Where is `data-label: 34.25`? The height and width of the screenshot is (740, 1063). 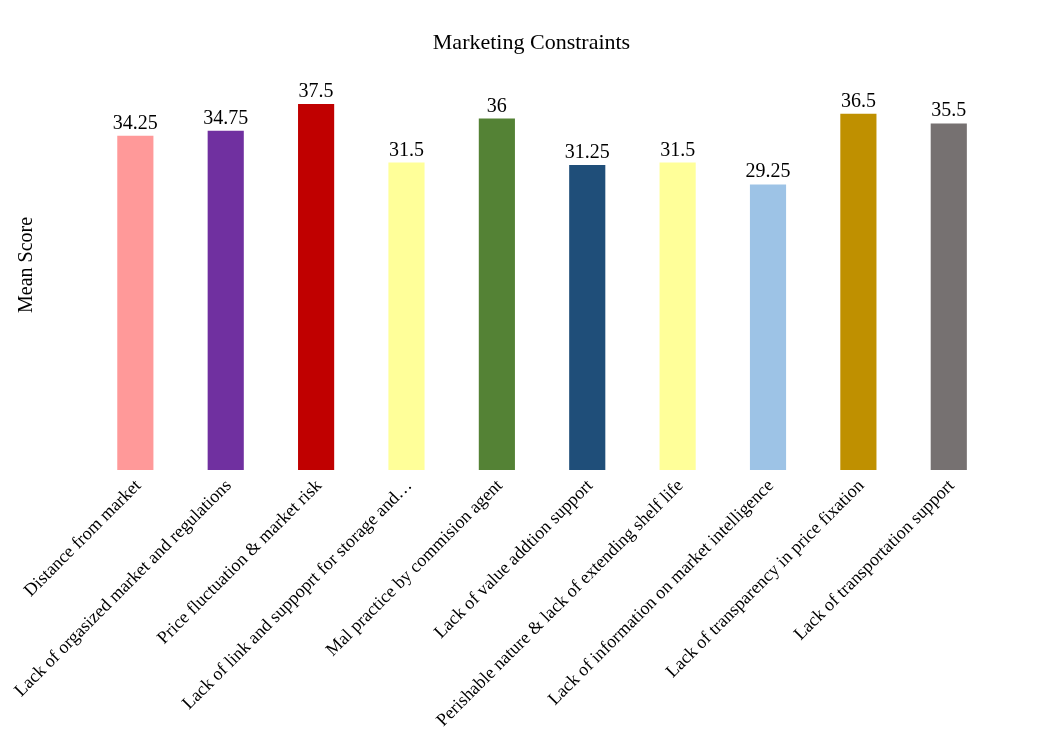 data-label: 34.25 is located at coordinates (135, 121).